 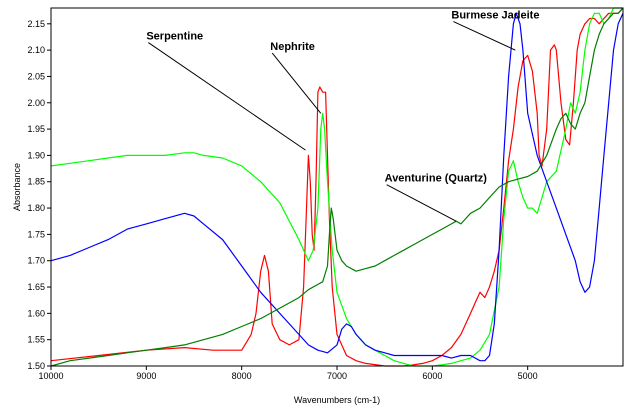 What do you see at coordinates (36, 24) in the screenshot?
I see `y-tick-label-13: 2.15` at bounding box center [36, 24].